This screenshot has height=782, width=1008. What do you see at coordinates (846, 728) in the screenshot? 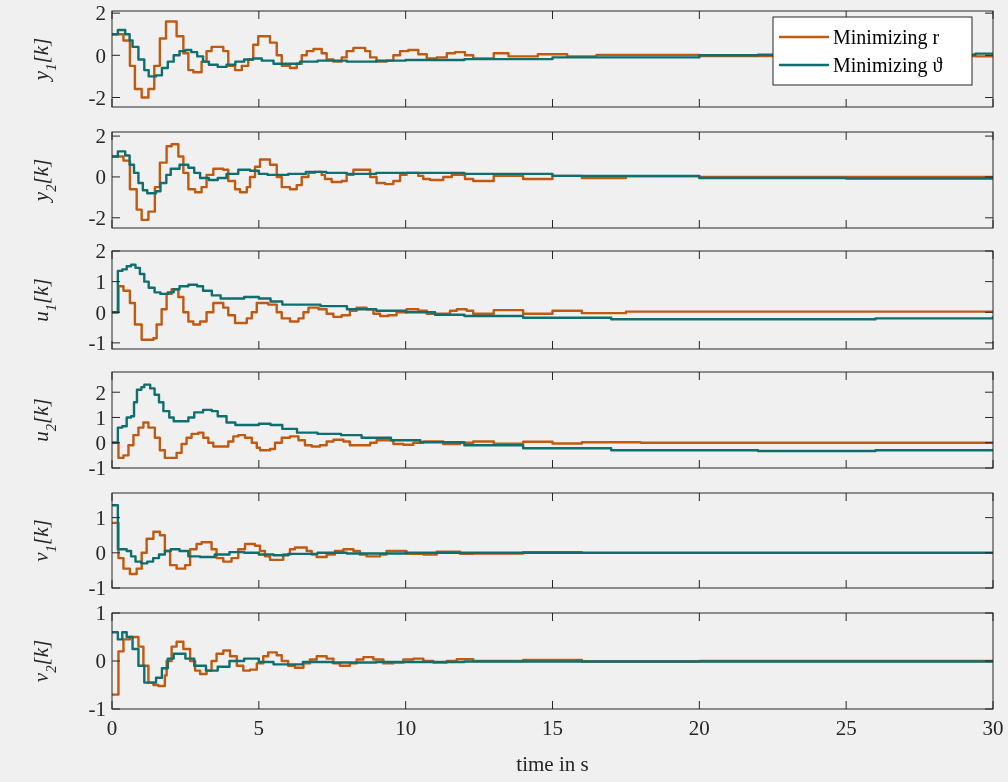
I see `x-tick-label: 25` at bounding box center [846, 728].